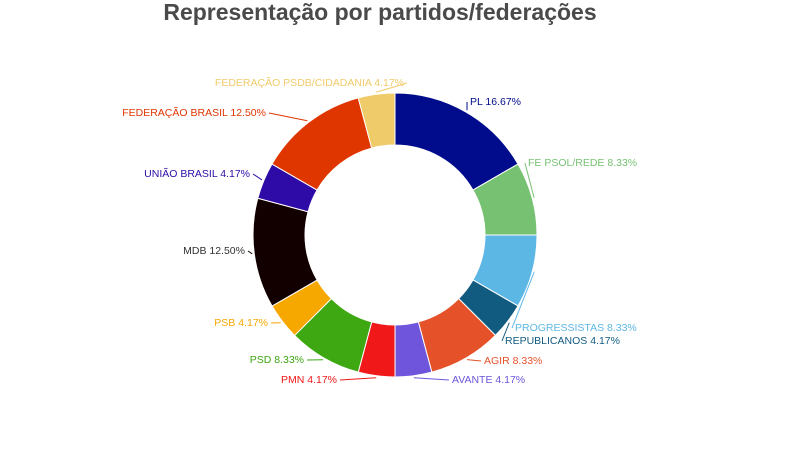 This screenshot has width=800, height=450. Describe the element at coordinates (379, 12) in the screenshot. I see `chart-title: Representação por partidos/federações` at that location.